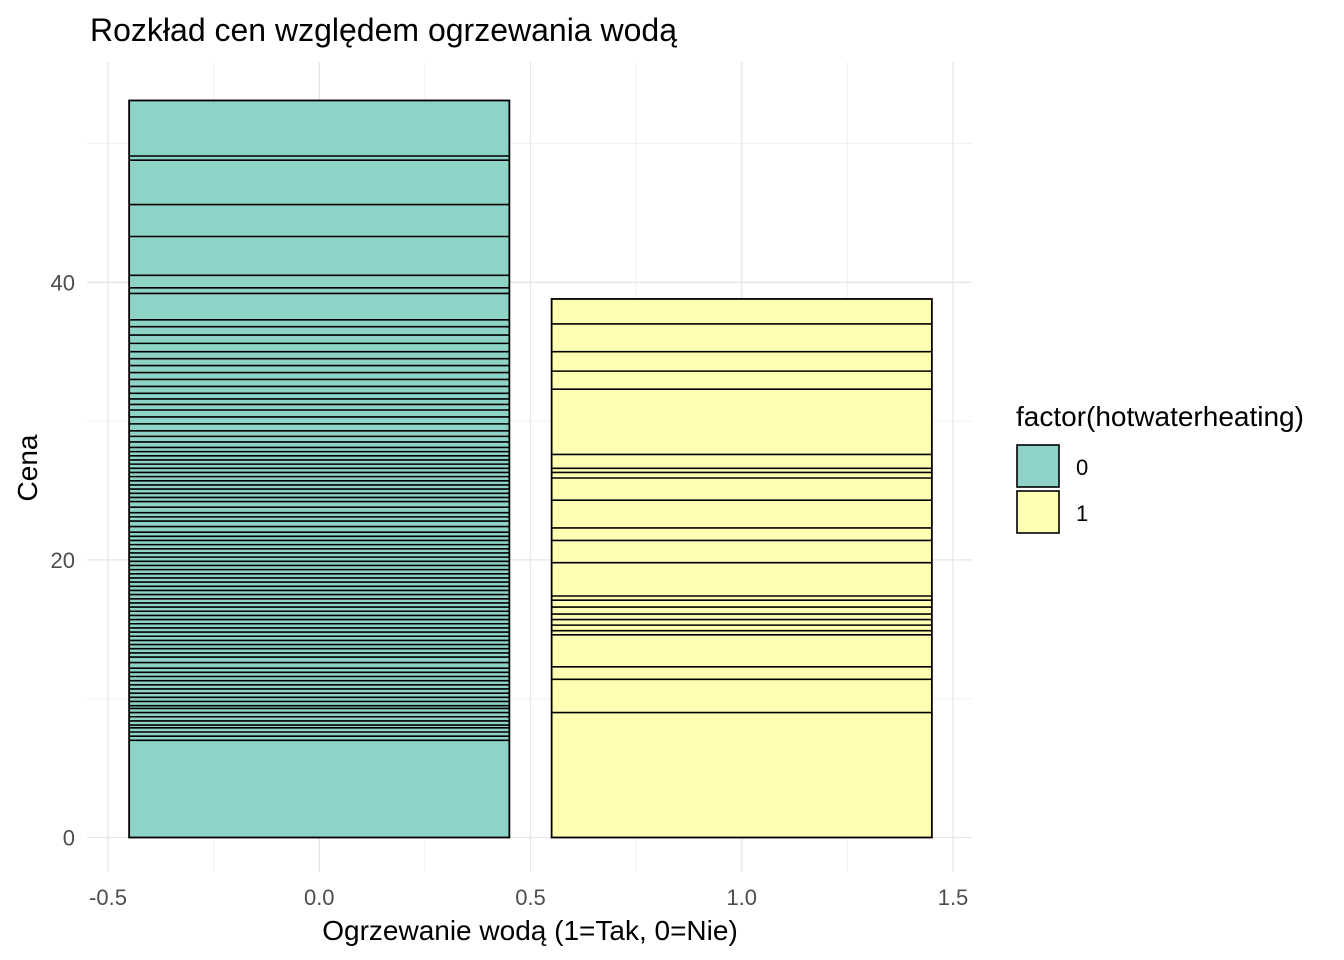 The height and width of the screenshot is (960, 1344). Describe the element at coordinates (953, 897) in the screenshot. I see `x-tick-label: 1.5` at that location.